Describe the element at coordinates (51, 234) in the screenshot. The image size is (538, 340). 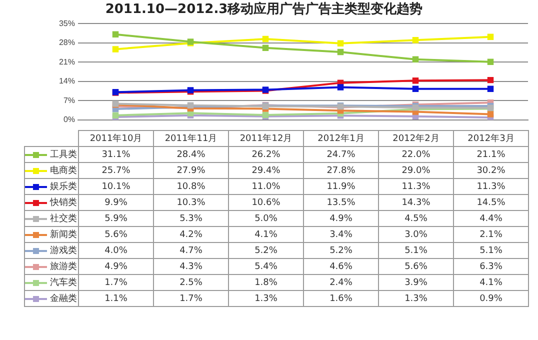
I see `legend-label: 新闻类` at that location.